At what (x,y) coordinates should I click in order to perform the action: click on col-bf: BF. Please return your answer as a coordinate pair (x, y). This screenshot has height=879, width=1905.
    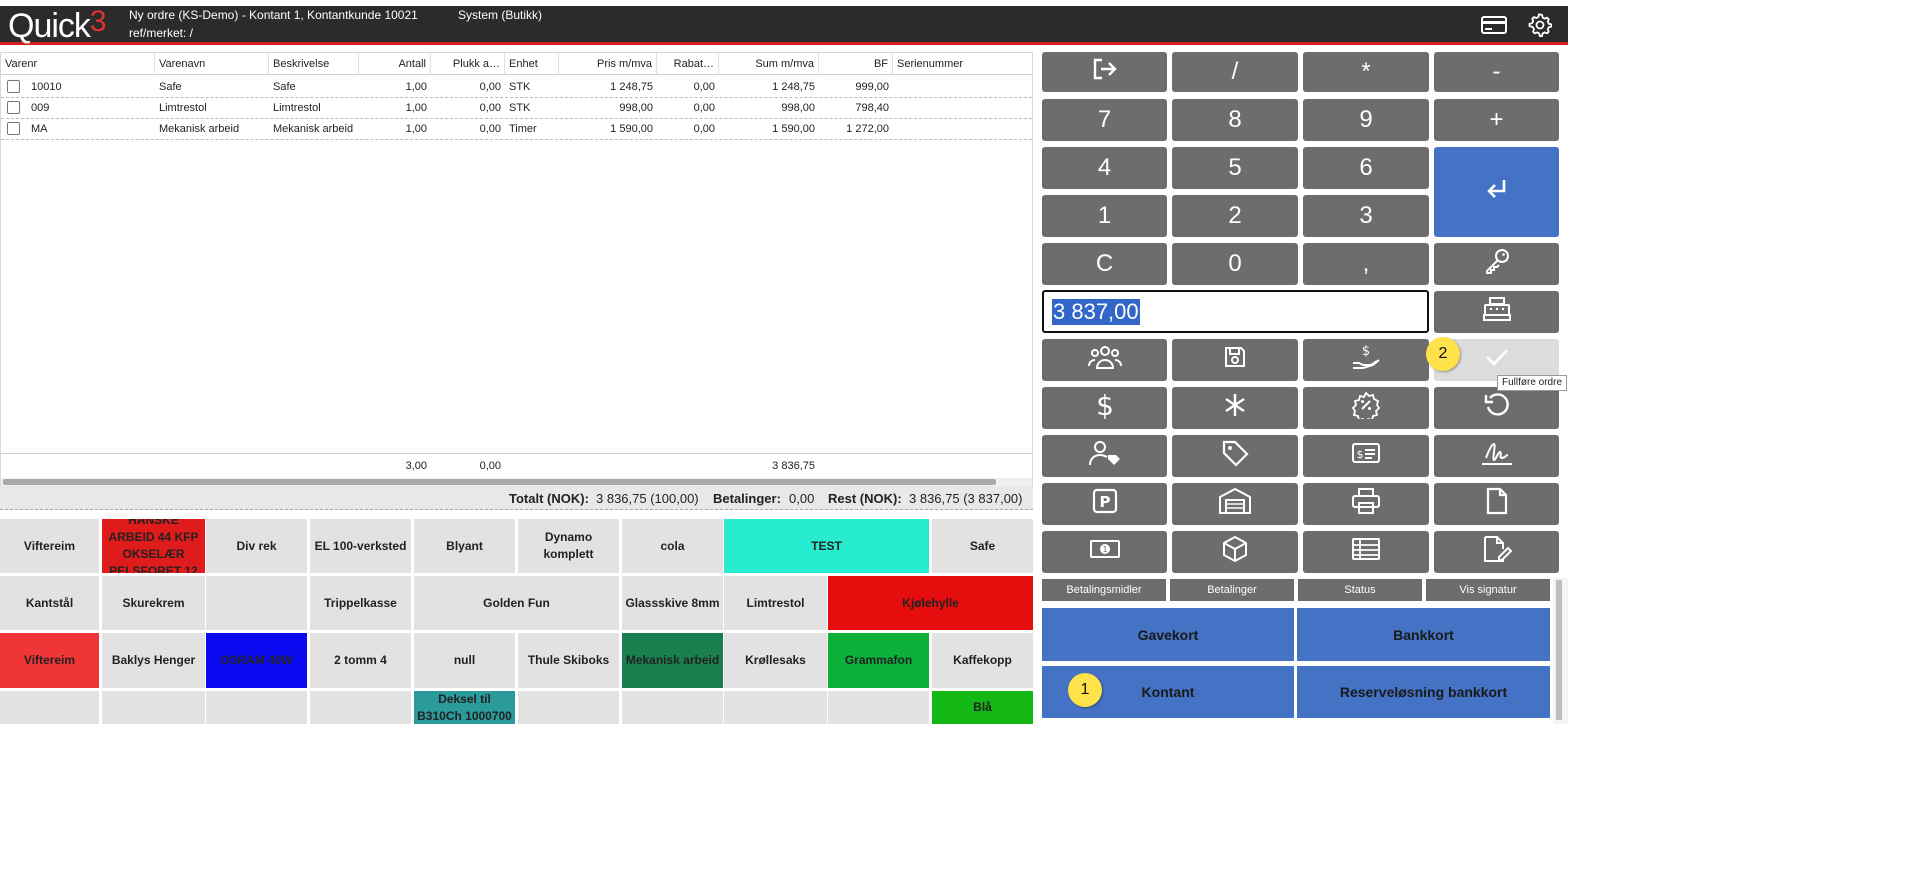
    Looking at the image, I should click on (856, 64).